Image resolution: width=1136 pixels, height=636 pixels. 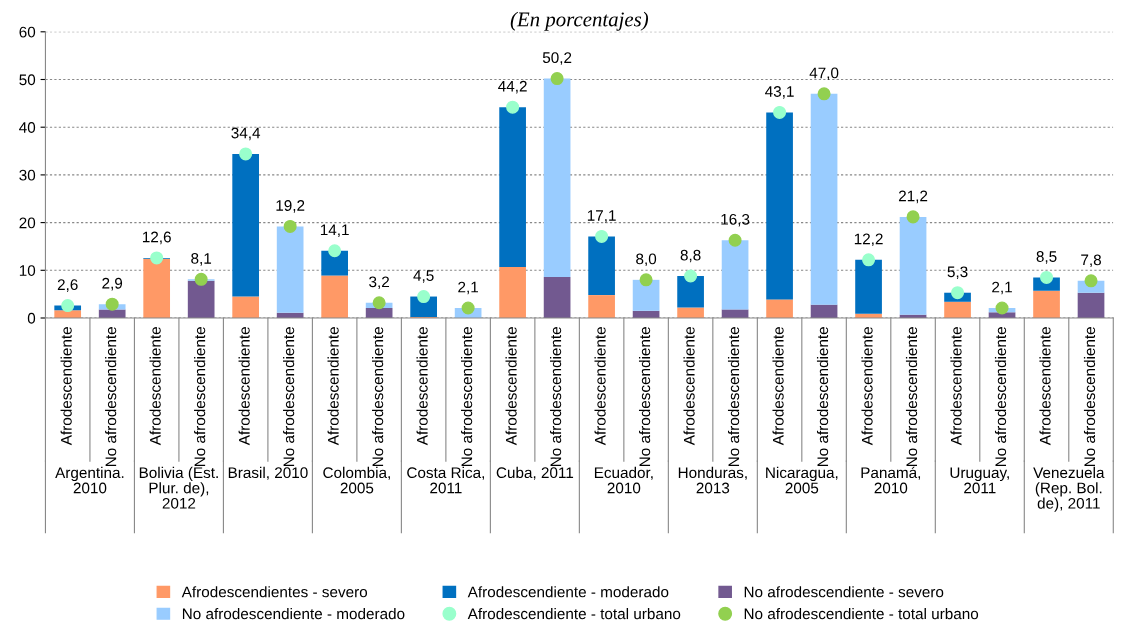 What do you see at coordinates (1046, 257) in the screenshot?
I see `data-label: 8,5` at bounding box center [1046, 257].